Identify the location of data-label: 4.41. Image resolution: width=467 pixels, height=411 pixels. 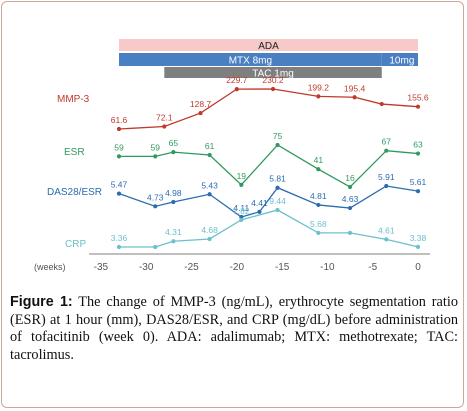
(259, 203).